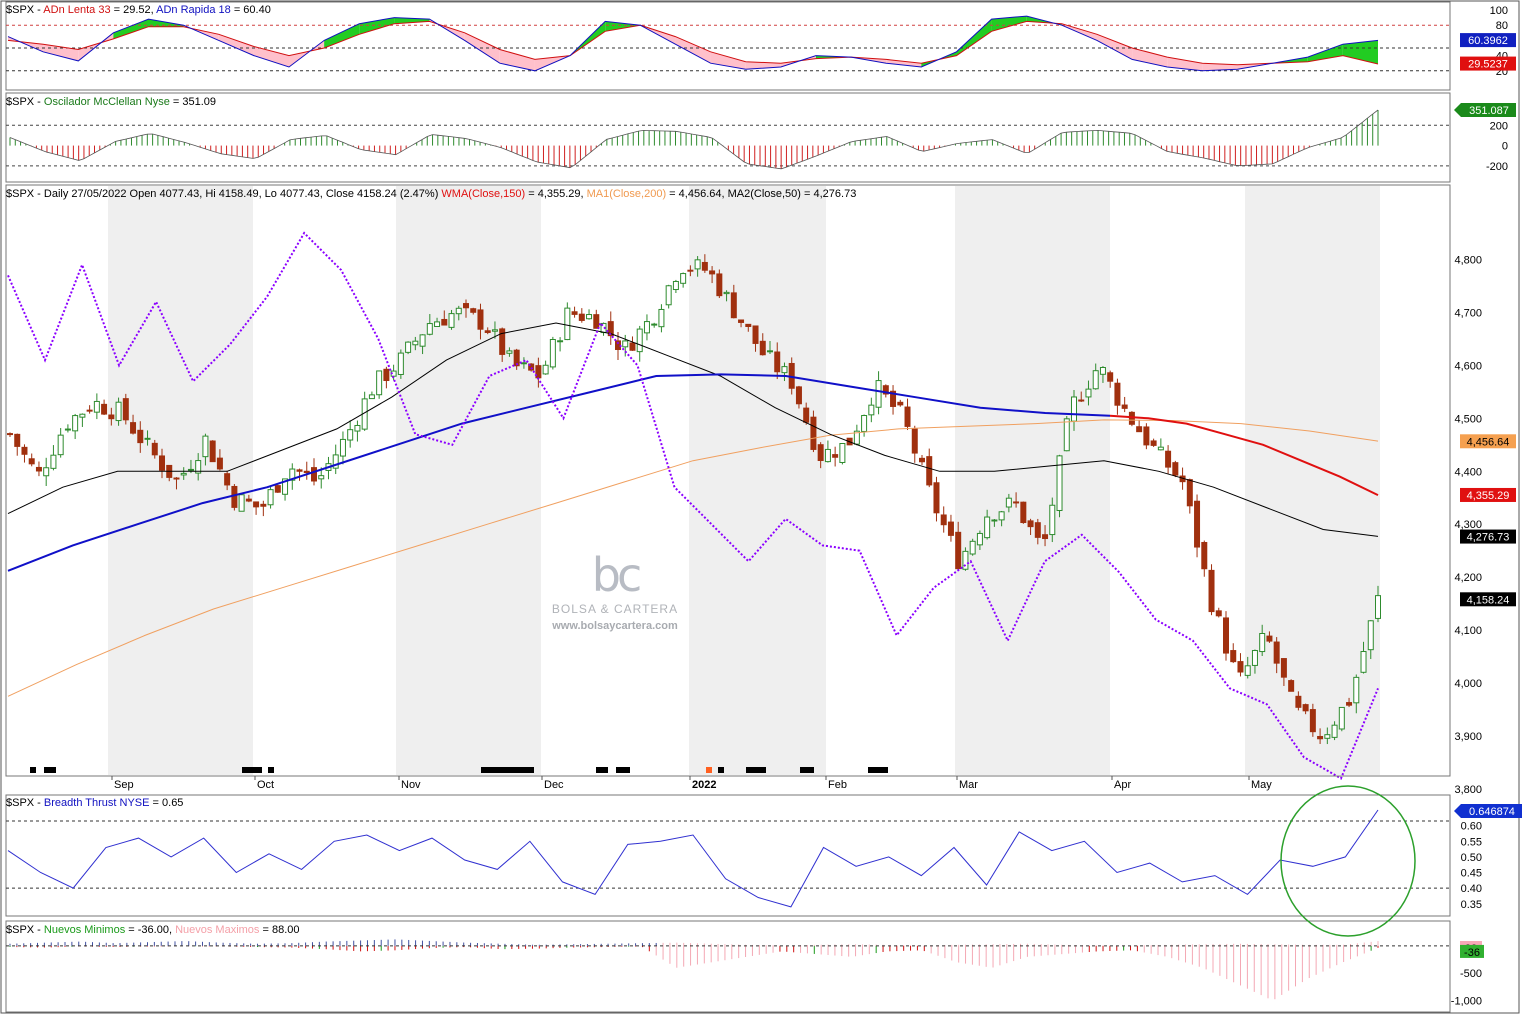 This screenshot has height=1027, width=1524. I want to click on newlows-tick--1,000: -1,000, so click(1466, 1002).